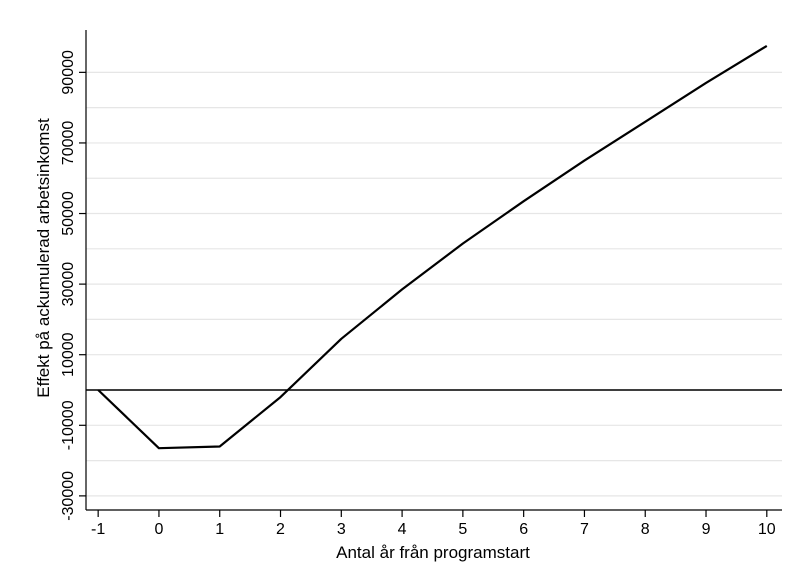 This screenshot has height=585, width=795. What do you see at coordinates (767, 529) in the screenshot?
I see `x-tick-label: 10` at bounding box center [767, 529].